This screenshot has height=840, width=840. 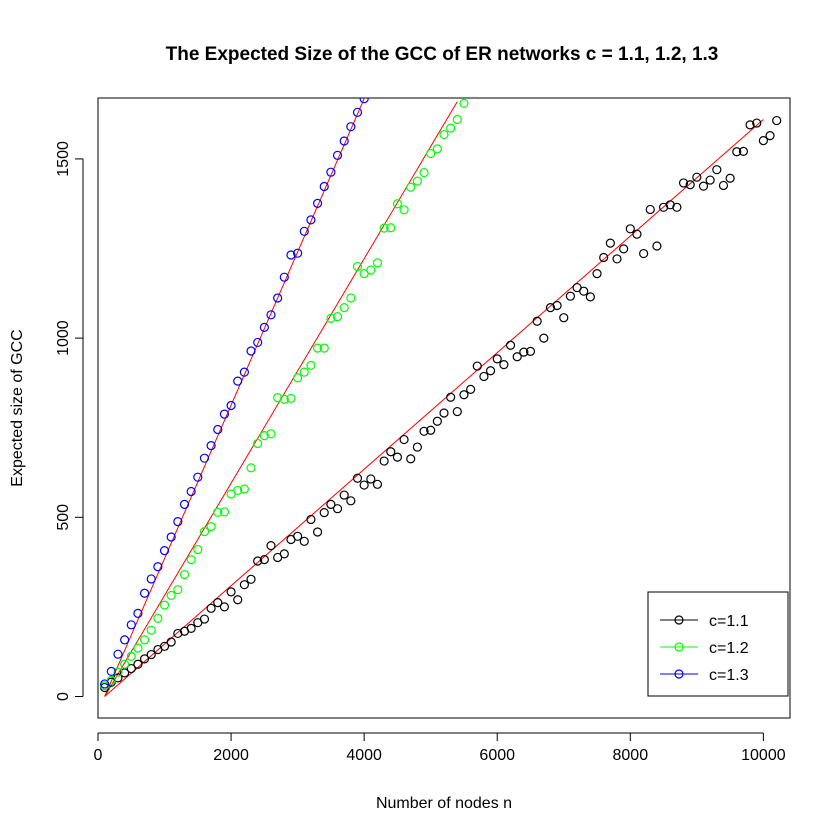 What do you see at coordinates (231, 755) in the screenshot?
I see `x-tick-label: 2000` at bounding box center [231, 755].